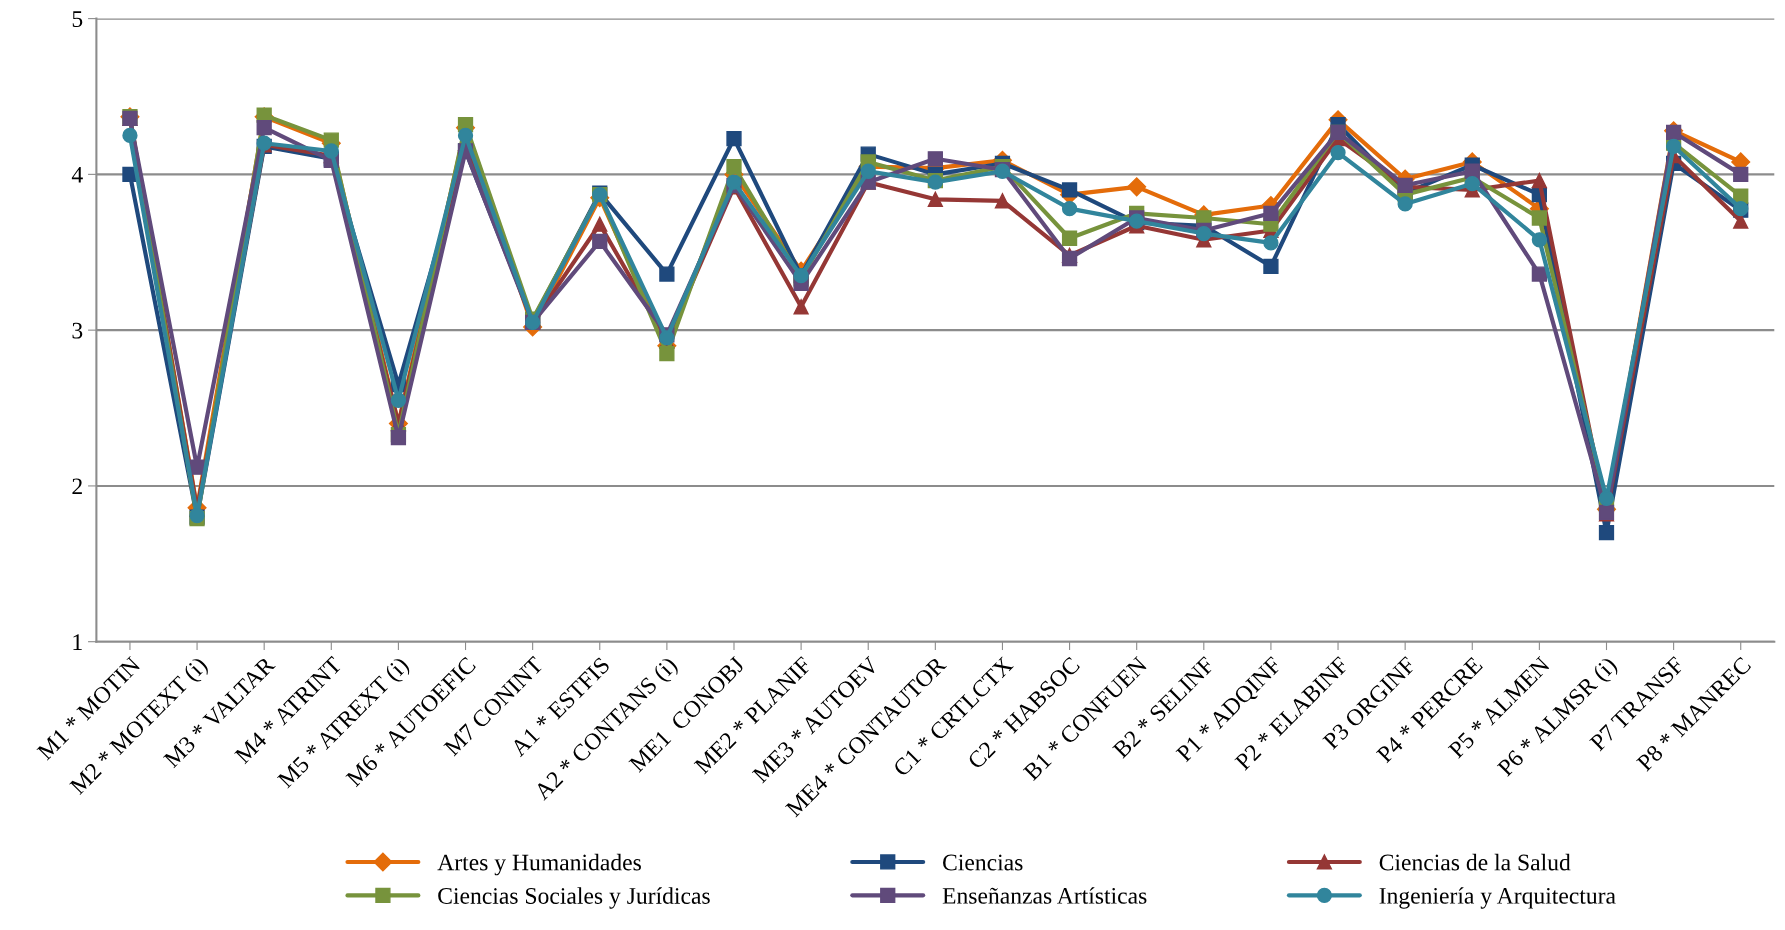 The width and height of the screenshot is (1785, 930). What do you see at coordinates (77, 175) in the screenshot?
I see `y-tick-label: 4` at bounding box center [77, 175].